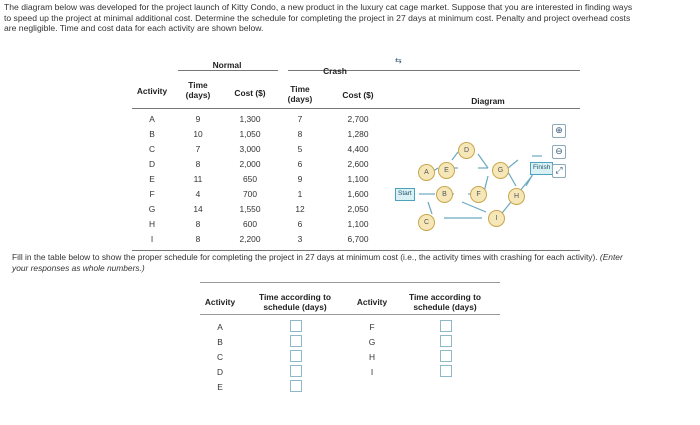 Image resolution: width=700 pixels, height=425 pixels. What do you see at coordinates (358, 149) in the screenshot?
I see `cell-crash-cost: 4,400` at bounding box center [358, 149].